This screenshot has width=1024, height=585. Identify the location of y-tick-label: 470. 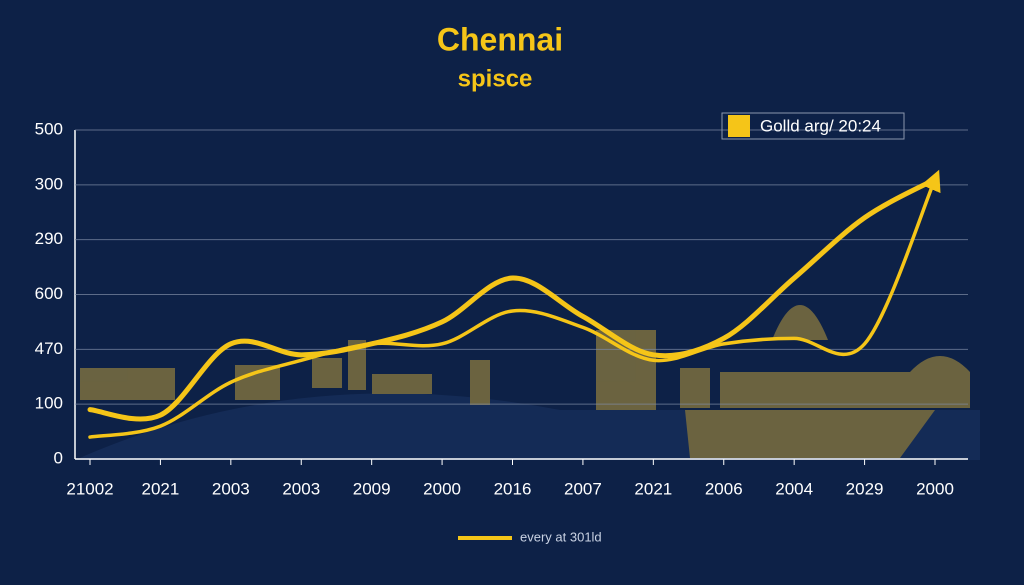
(49, 348).